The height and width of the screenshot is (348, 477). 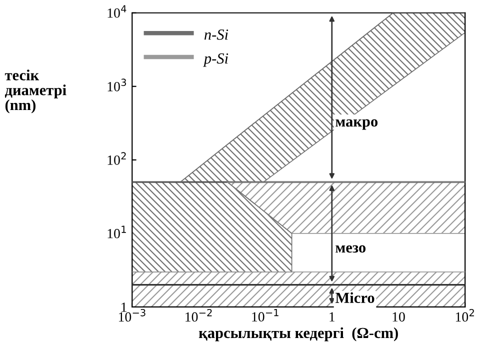 I want to click on y-tick-label: 10$^{2}$, so click(x=117, y=158).